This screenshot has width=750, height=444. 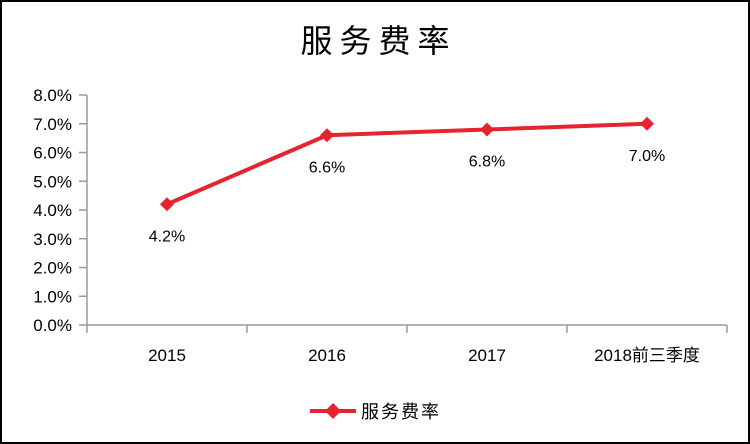 What do you see at coordinates (52, 210) in the screenshot?
I see `y-axis-tick-label: 4.0%` at bounding box center [52, 210].